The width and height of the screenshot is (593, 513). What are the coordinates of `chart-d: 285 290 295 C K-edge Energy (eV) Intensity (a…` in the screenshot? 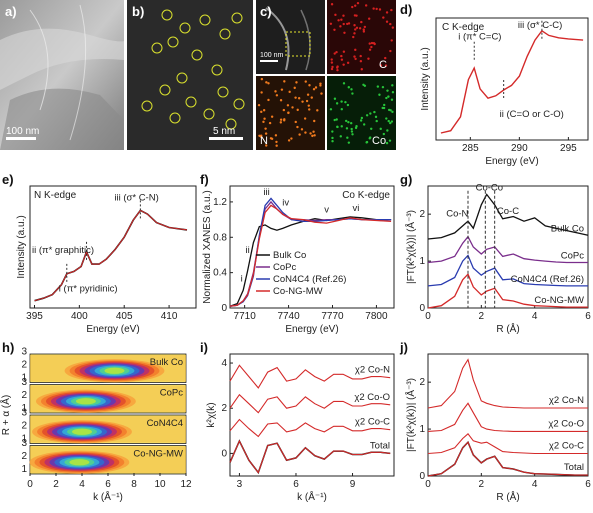 It's located at (504, 92).